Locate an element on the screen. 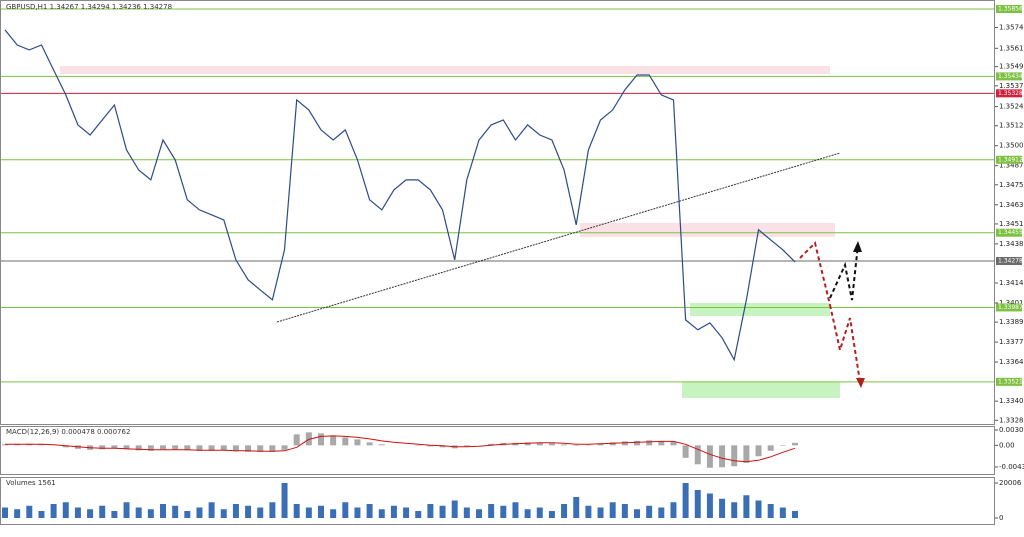 This screenshot has width=1024, height=537. y-tick-label: -0.004342 is located at coordinates (1011, 467).